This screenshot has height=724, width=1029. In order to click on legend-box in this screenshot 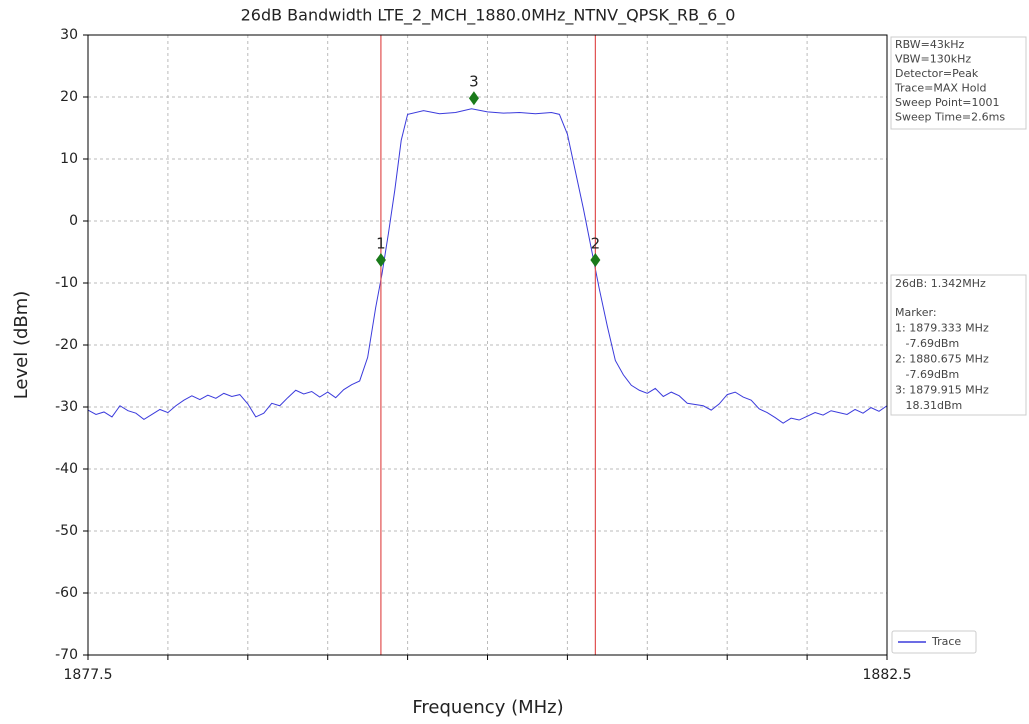, I will do `click(934, 642)`.